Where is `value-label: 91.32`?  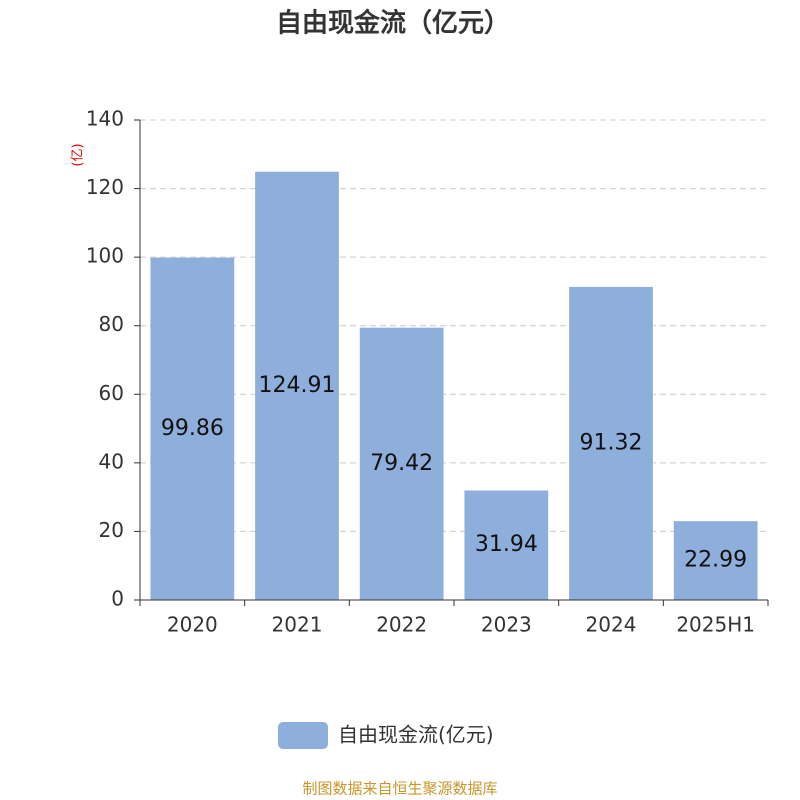
value-label: 91.32 is located at coordinates (611, 442).